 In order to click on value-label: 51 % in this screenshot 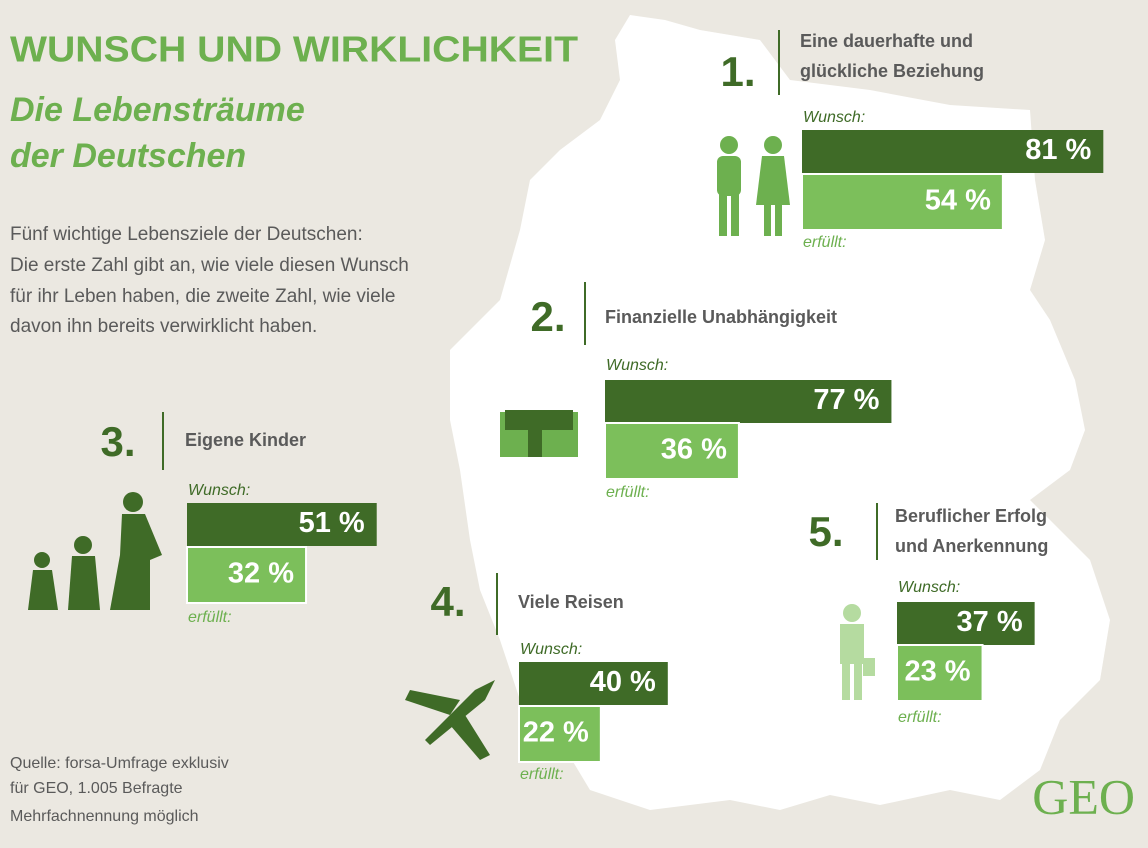, I will do `click(332, 523)`.